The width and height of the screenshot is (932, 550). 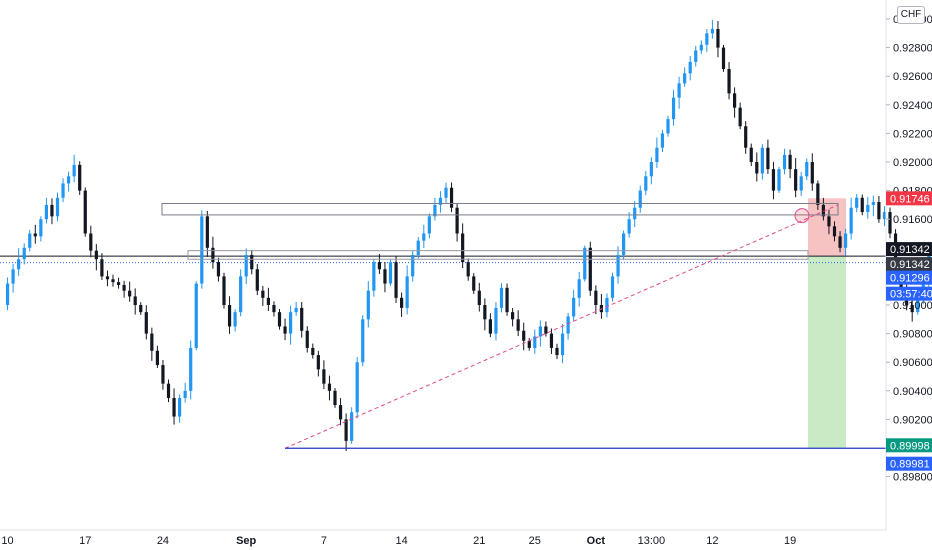 What do you see at coordinates (498, 255) in the screenshot?
I see `range-rectangle` at bounding box center [498, 255].